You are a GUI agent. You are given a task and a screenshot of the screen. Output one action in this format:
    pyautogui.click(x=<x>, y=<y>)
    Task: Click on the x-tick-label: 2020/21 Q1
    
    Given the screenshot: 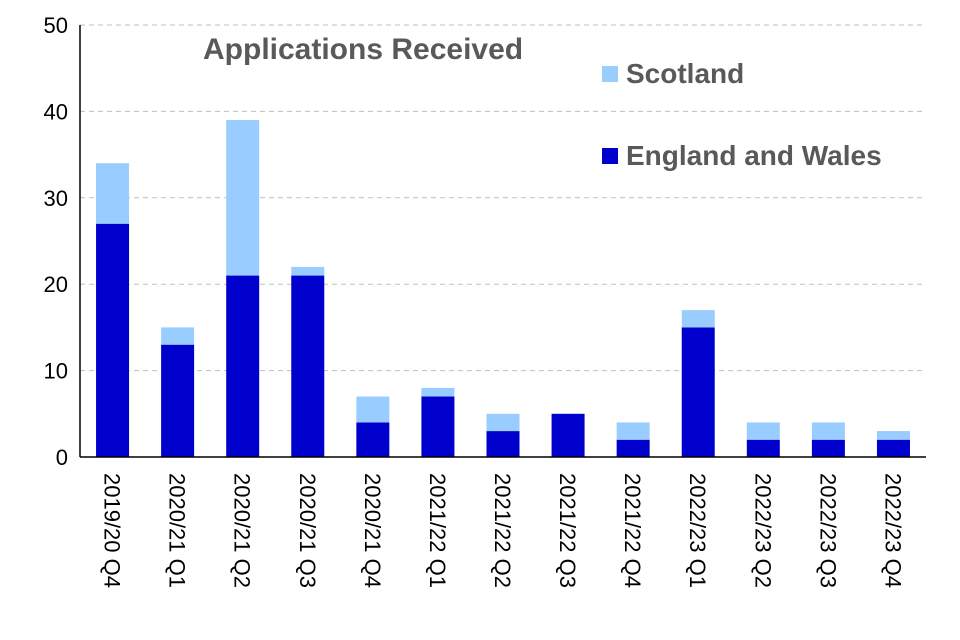 What is the action you would take?
    pyautogui.click(x=177, y=530)
    